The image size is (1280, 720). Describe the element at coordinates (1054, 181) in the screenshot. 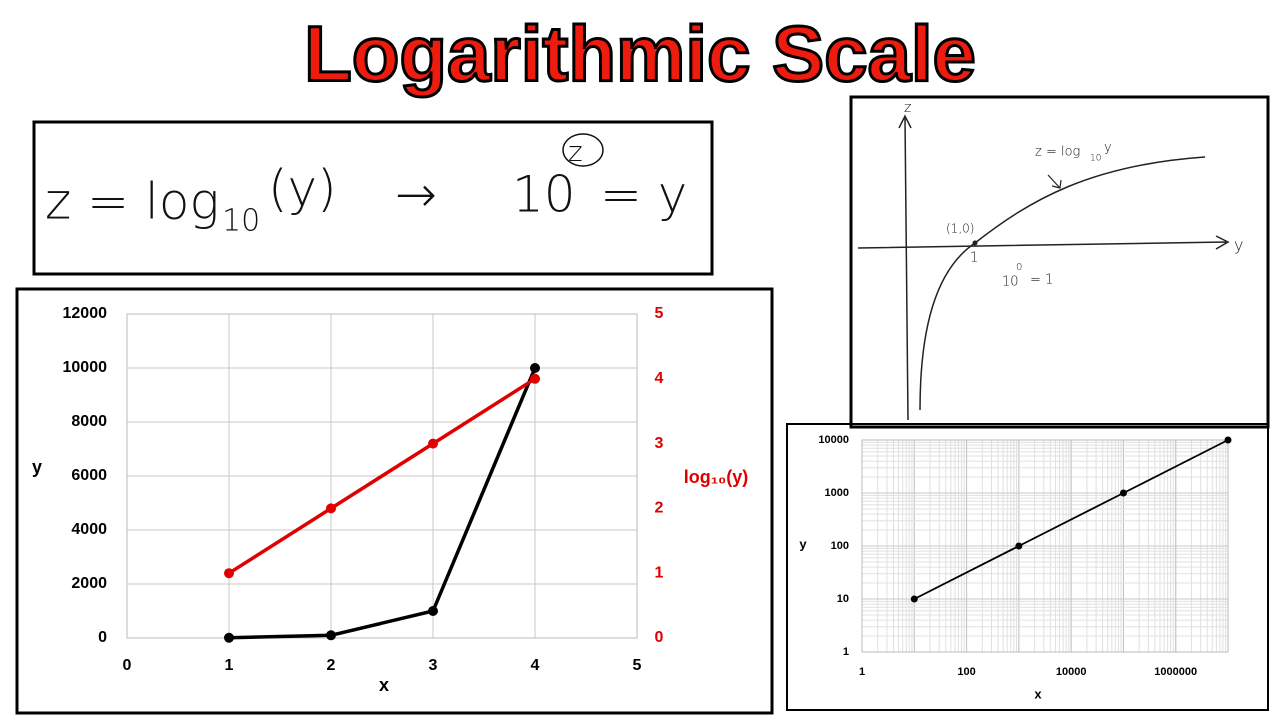

I see `sketch-pointer` at that location.